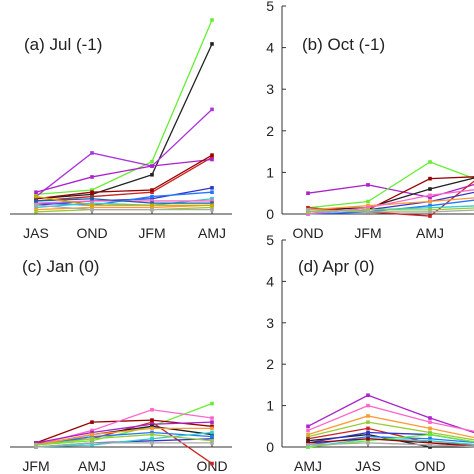 This screenshot has height=474, width=474. What do you see at coordinates (270, 214) in the screenshot?
I see `y-tick-label: 0` at bounding box center [270, 214].